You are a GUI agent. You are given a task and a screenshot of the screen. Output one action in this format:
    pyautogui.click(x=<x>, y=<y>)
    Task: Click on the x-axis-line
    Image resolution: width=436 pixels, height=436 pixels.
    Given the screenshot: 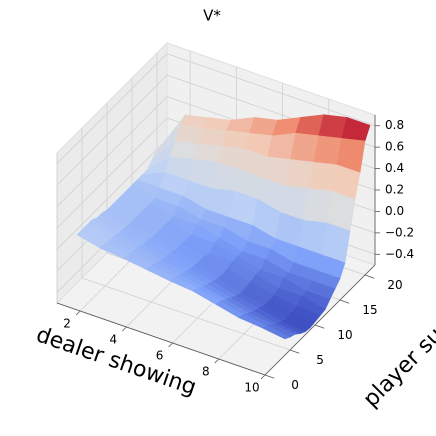 What is the action you would take?
    pyautogui.click(x=161, y=339)
    